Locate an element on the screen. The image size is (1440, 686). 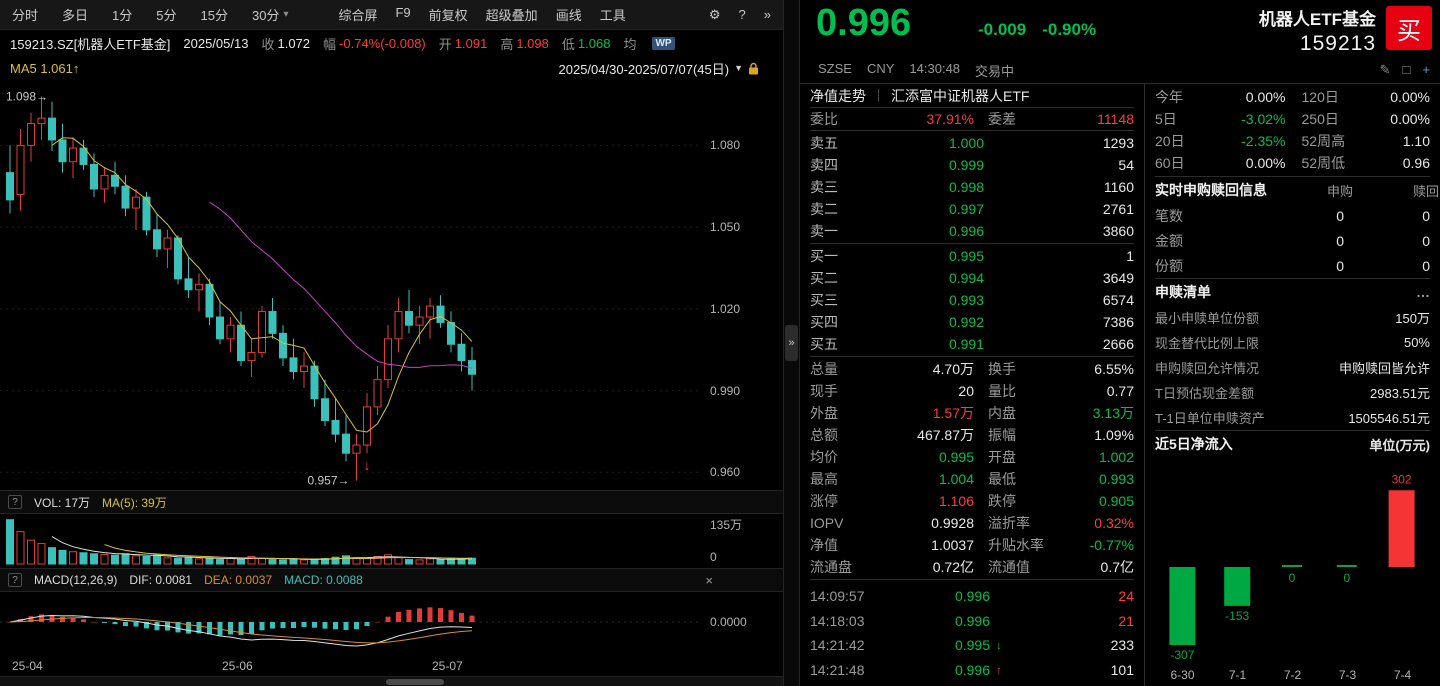
period-dropdown-caret: ▾ is located at coordinates (286, 14).